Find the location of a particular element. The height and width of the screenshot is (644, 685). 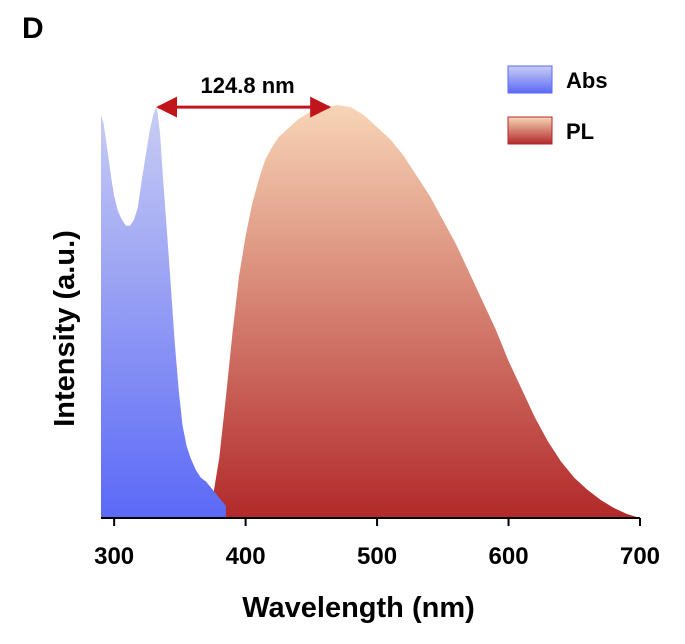

wavelength-shift-label: 124.8 nm is located at coordinates (248, 85).